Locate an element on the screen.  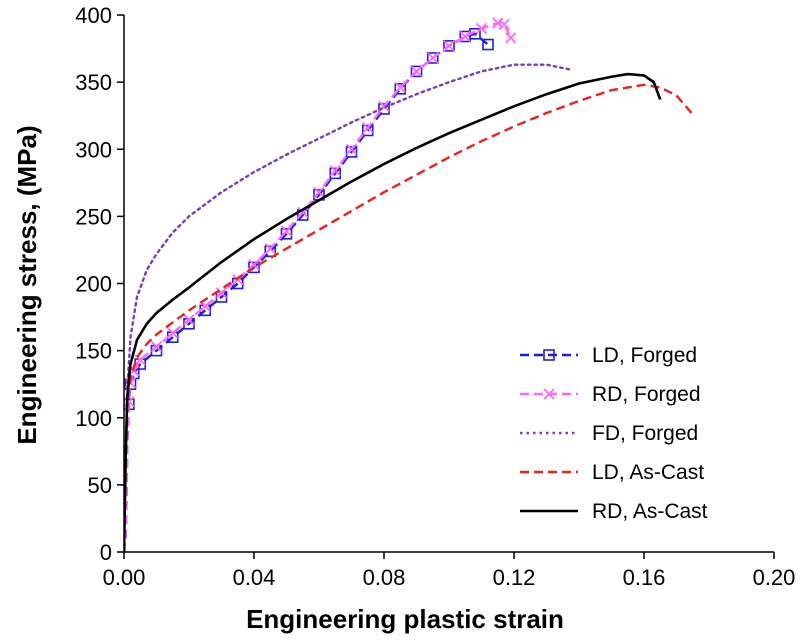
legend-entry: FD, Forged is located at coordinates (609, 433).